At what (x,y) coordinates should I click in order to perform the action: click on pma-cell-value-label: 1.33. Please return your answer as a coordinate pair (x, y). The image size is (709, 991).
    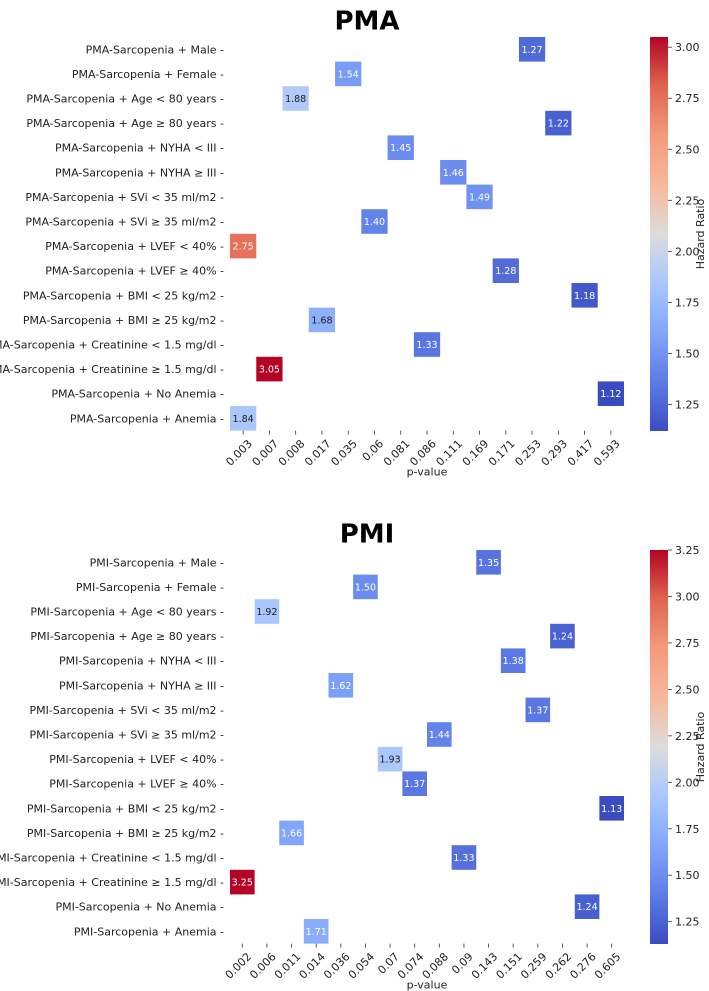
    Looking at the image, I should click on (426, 345).